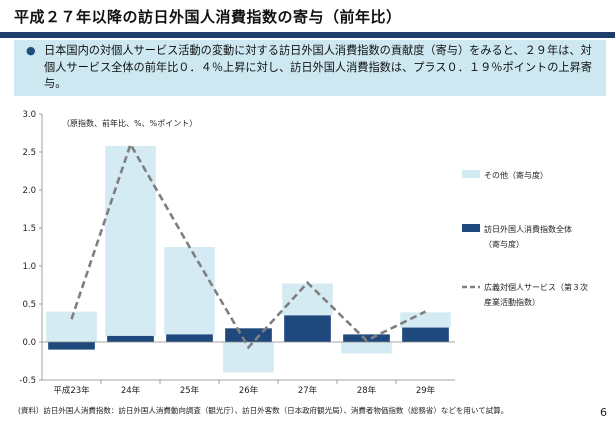  What do you see at coordinates (504, 244) in the screenshot?
I see `legend-item-visitor-label: （寄与度）` at bounding box center [504, 244].